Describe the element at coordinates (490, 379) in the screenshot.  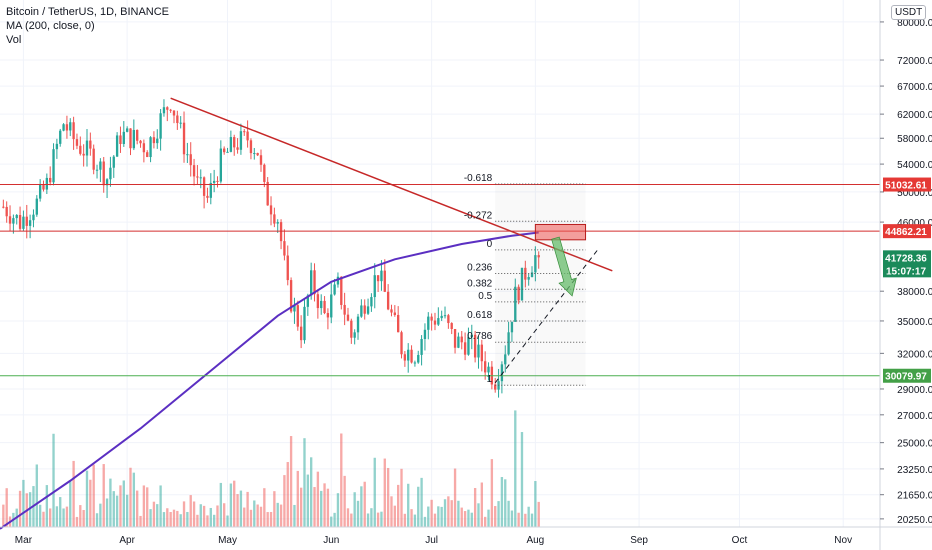
I see `fib-level-label: 1` at that location.